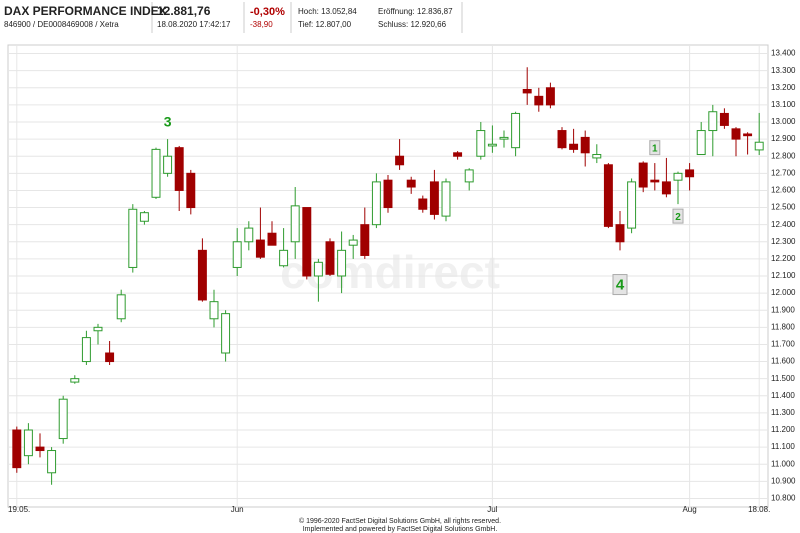 This screenshot has width=800, height=533. What do you see at coordinates (237, 509) in the screenshot?
I see `x-tick-label: Jun` at bounding box center [237, 509].